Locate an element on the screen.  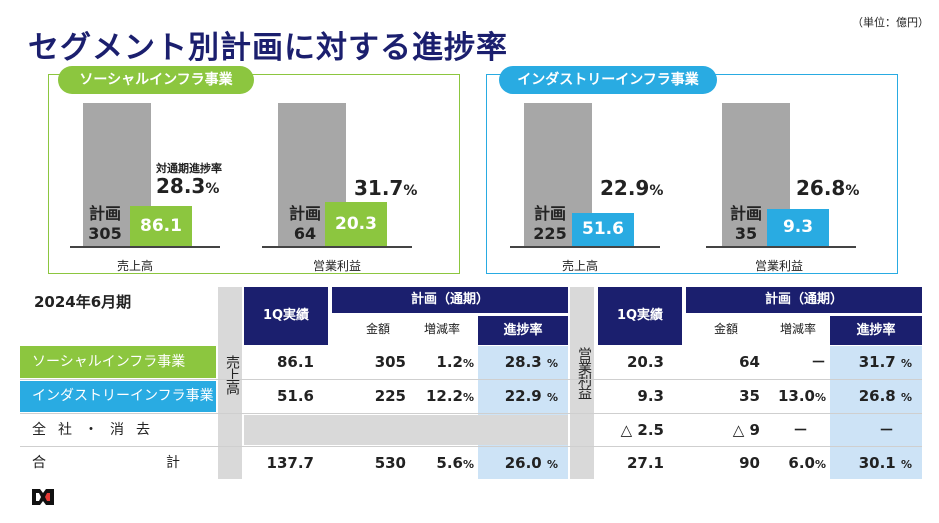
rev-progress-cell: 22.9 % is located at coordinates (531, 396).